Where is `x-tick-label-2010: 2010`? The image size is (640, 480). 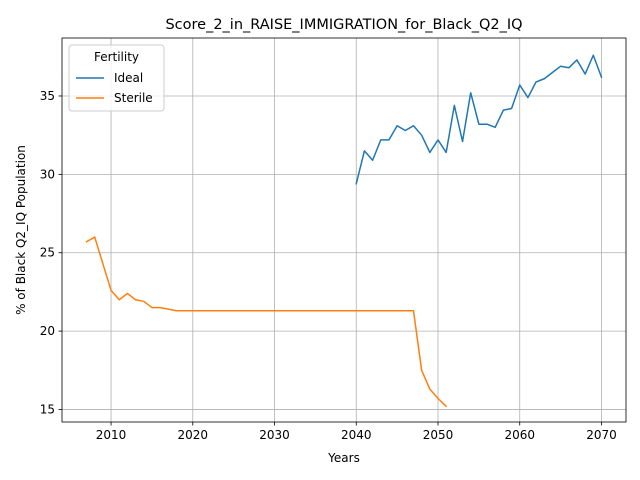
x-tick-label-2010: 2010 is located at coordinates (111, 435).